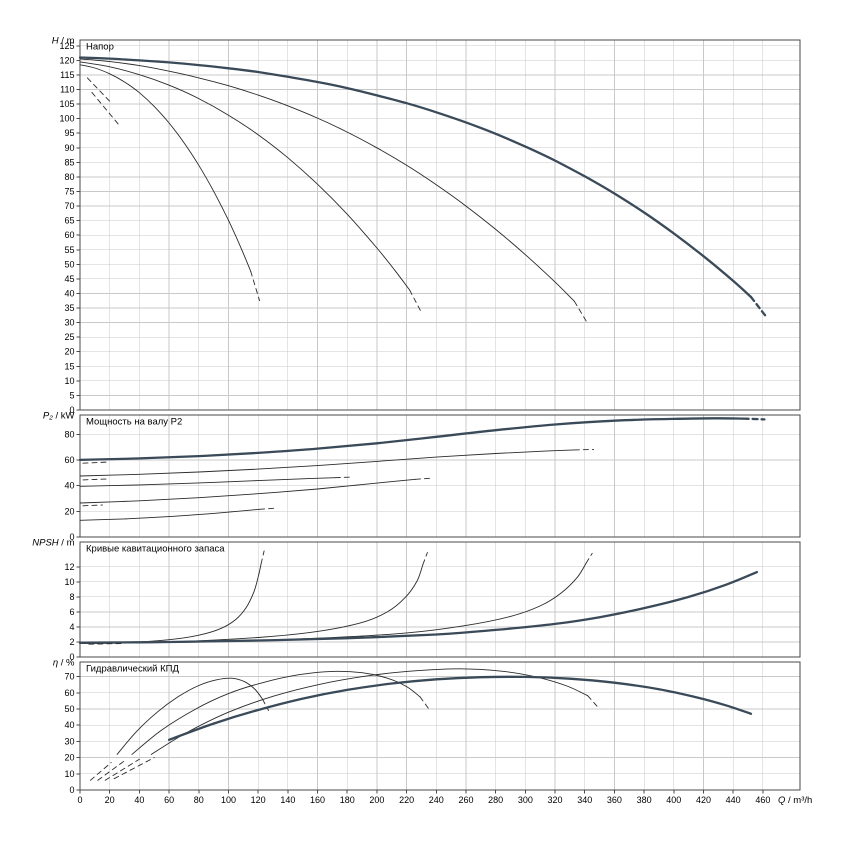 This screenshot has width=850, height=850. Describe the element at coordinates (67, 75) in the screenshot. I see `y-tick-label: 115` at that location.